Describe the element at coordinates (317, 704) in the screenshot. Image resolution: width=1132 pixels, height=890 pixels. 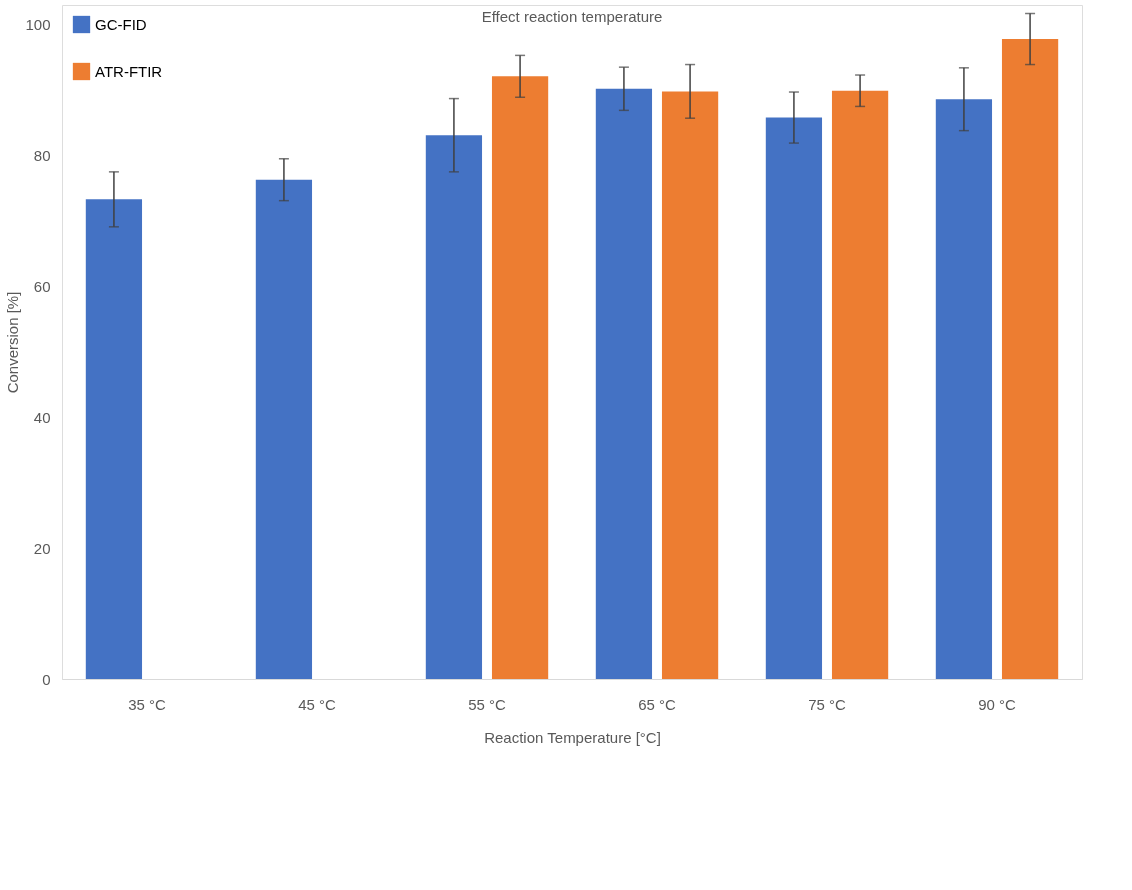
I see `x-tick-label: 45 °C` at that location.